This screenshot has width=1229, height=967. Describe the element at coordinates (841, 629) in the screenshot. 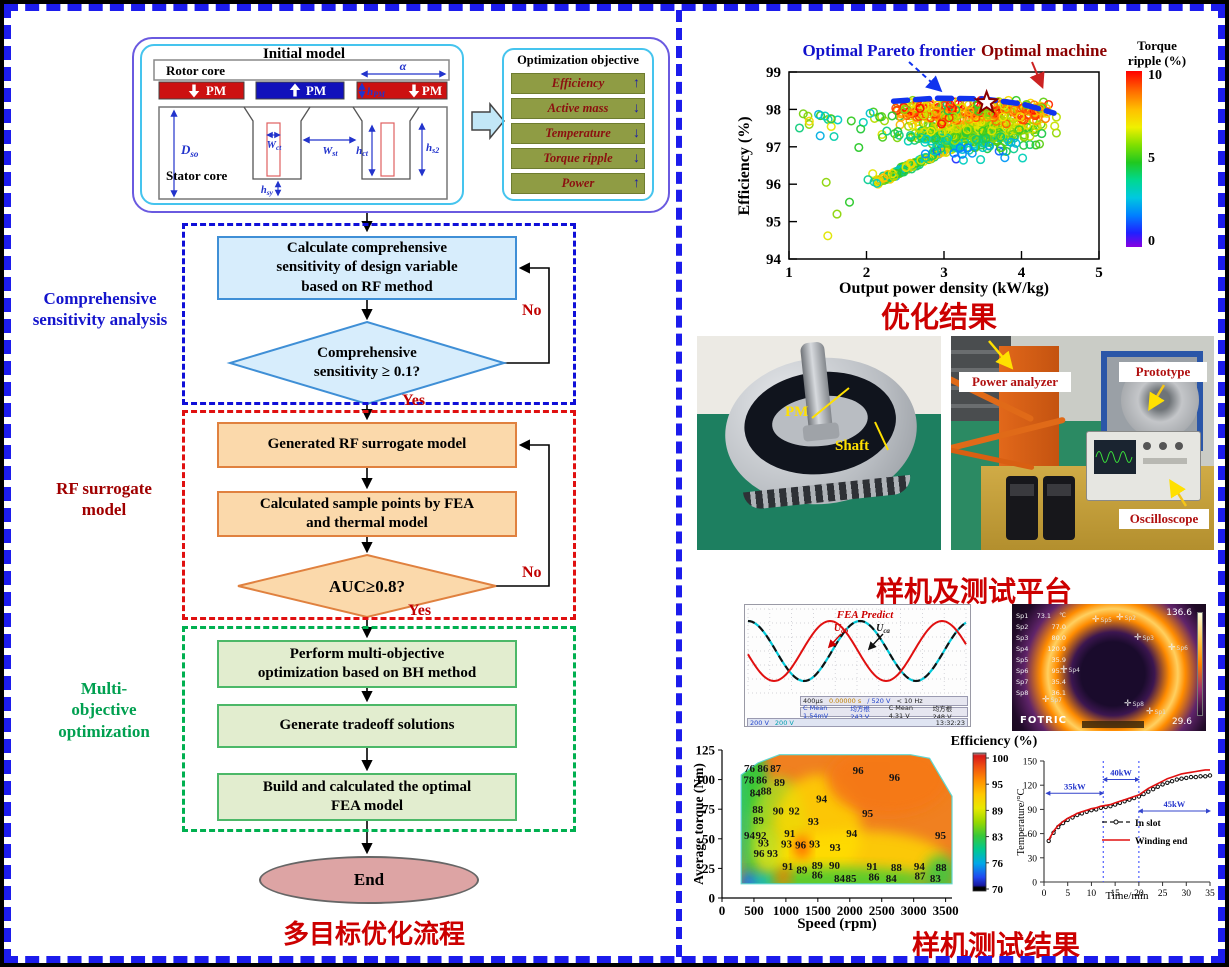

I see `trace1-label: Uab` at that location.